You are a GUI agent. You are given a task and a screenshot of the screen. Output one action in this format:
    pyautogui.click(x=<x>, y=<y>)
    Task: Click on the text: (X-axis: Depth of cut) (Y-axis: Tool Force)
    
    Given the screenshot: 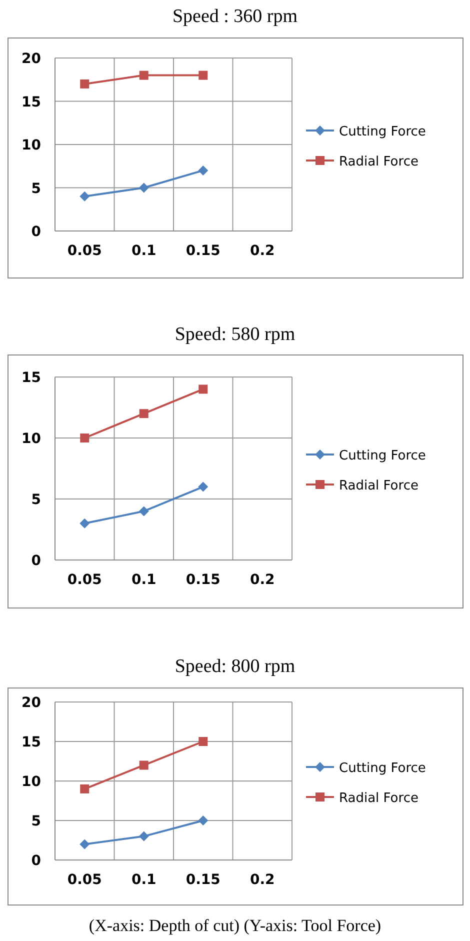 What is the action you would take?
    pyautogui.click(x=235, y=925)
    